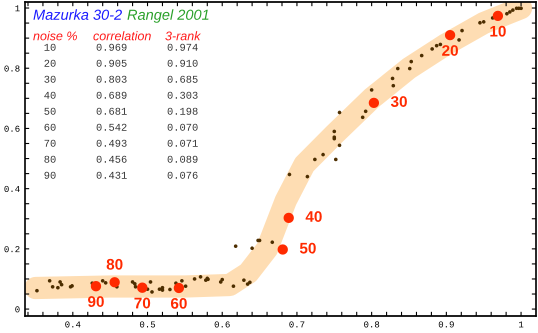  I want to click on annotation: 0.689, so click(111, 95).